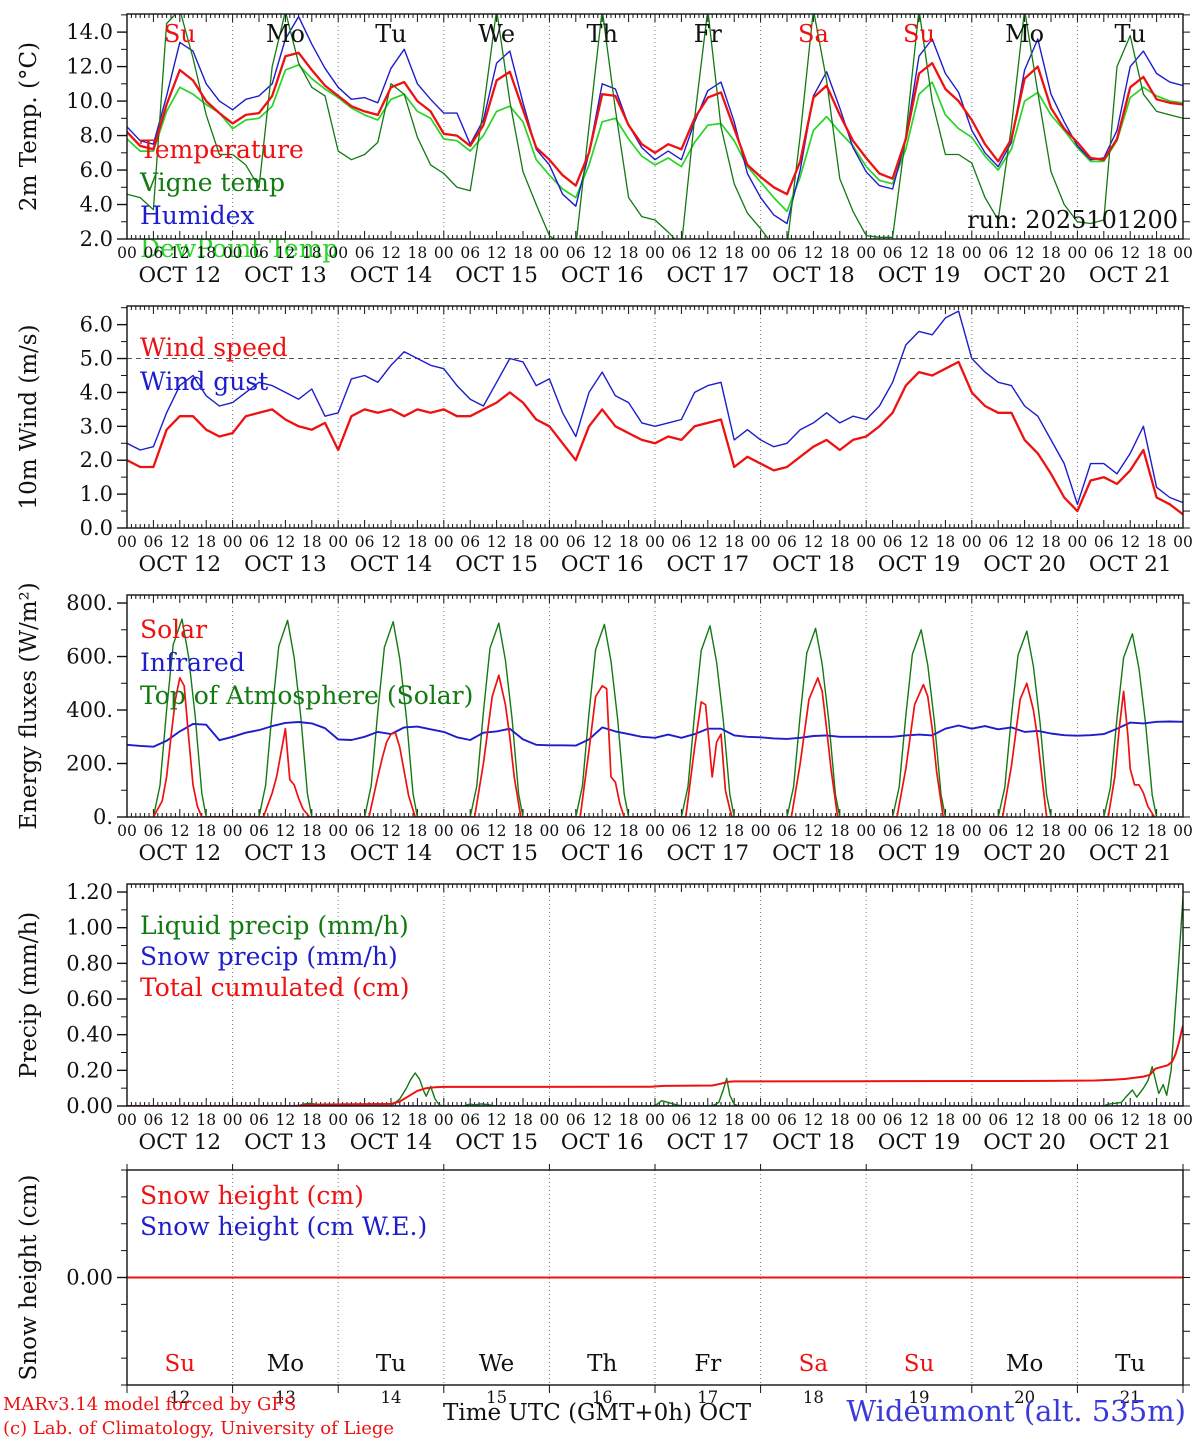 The image size is (1194, 1440). I want to click on wind-gust-line, so click(655, 407).